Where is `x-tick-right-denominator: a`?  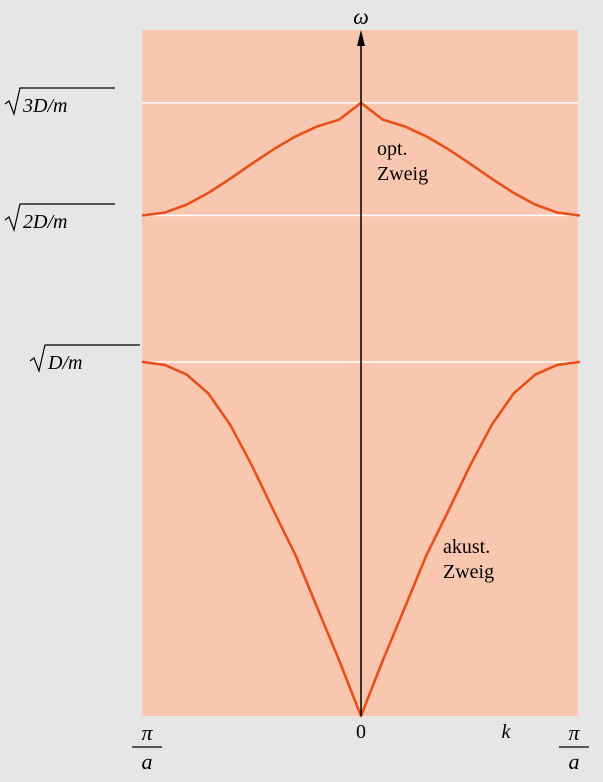 x-tick-right-denominator: a is located at coordinates (574, 761).